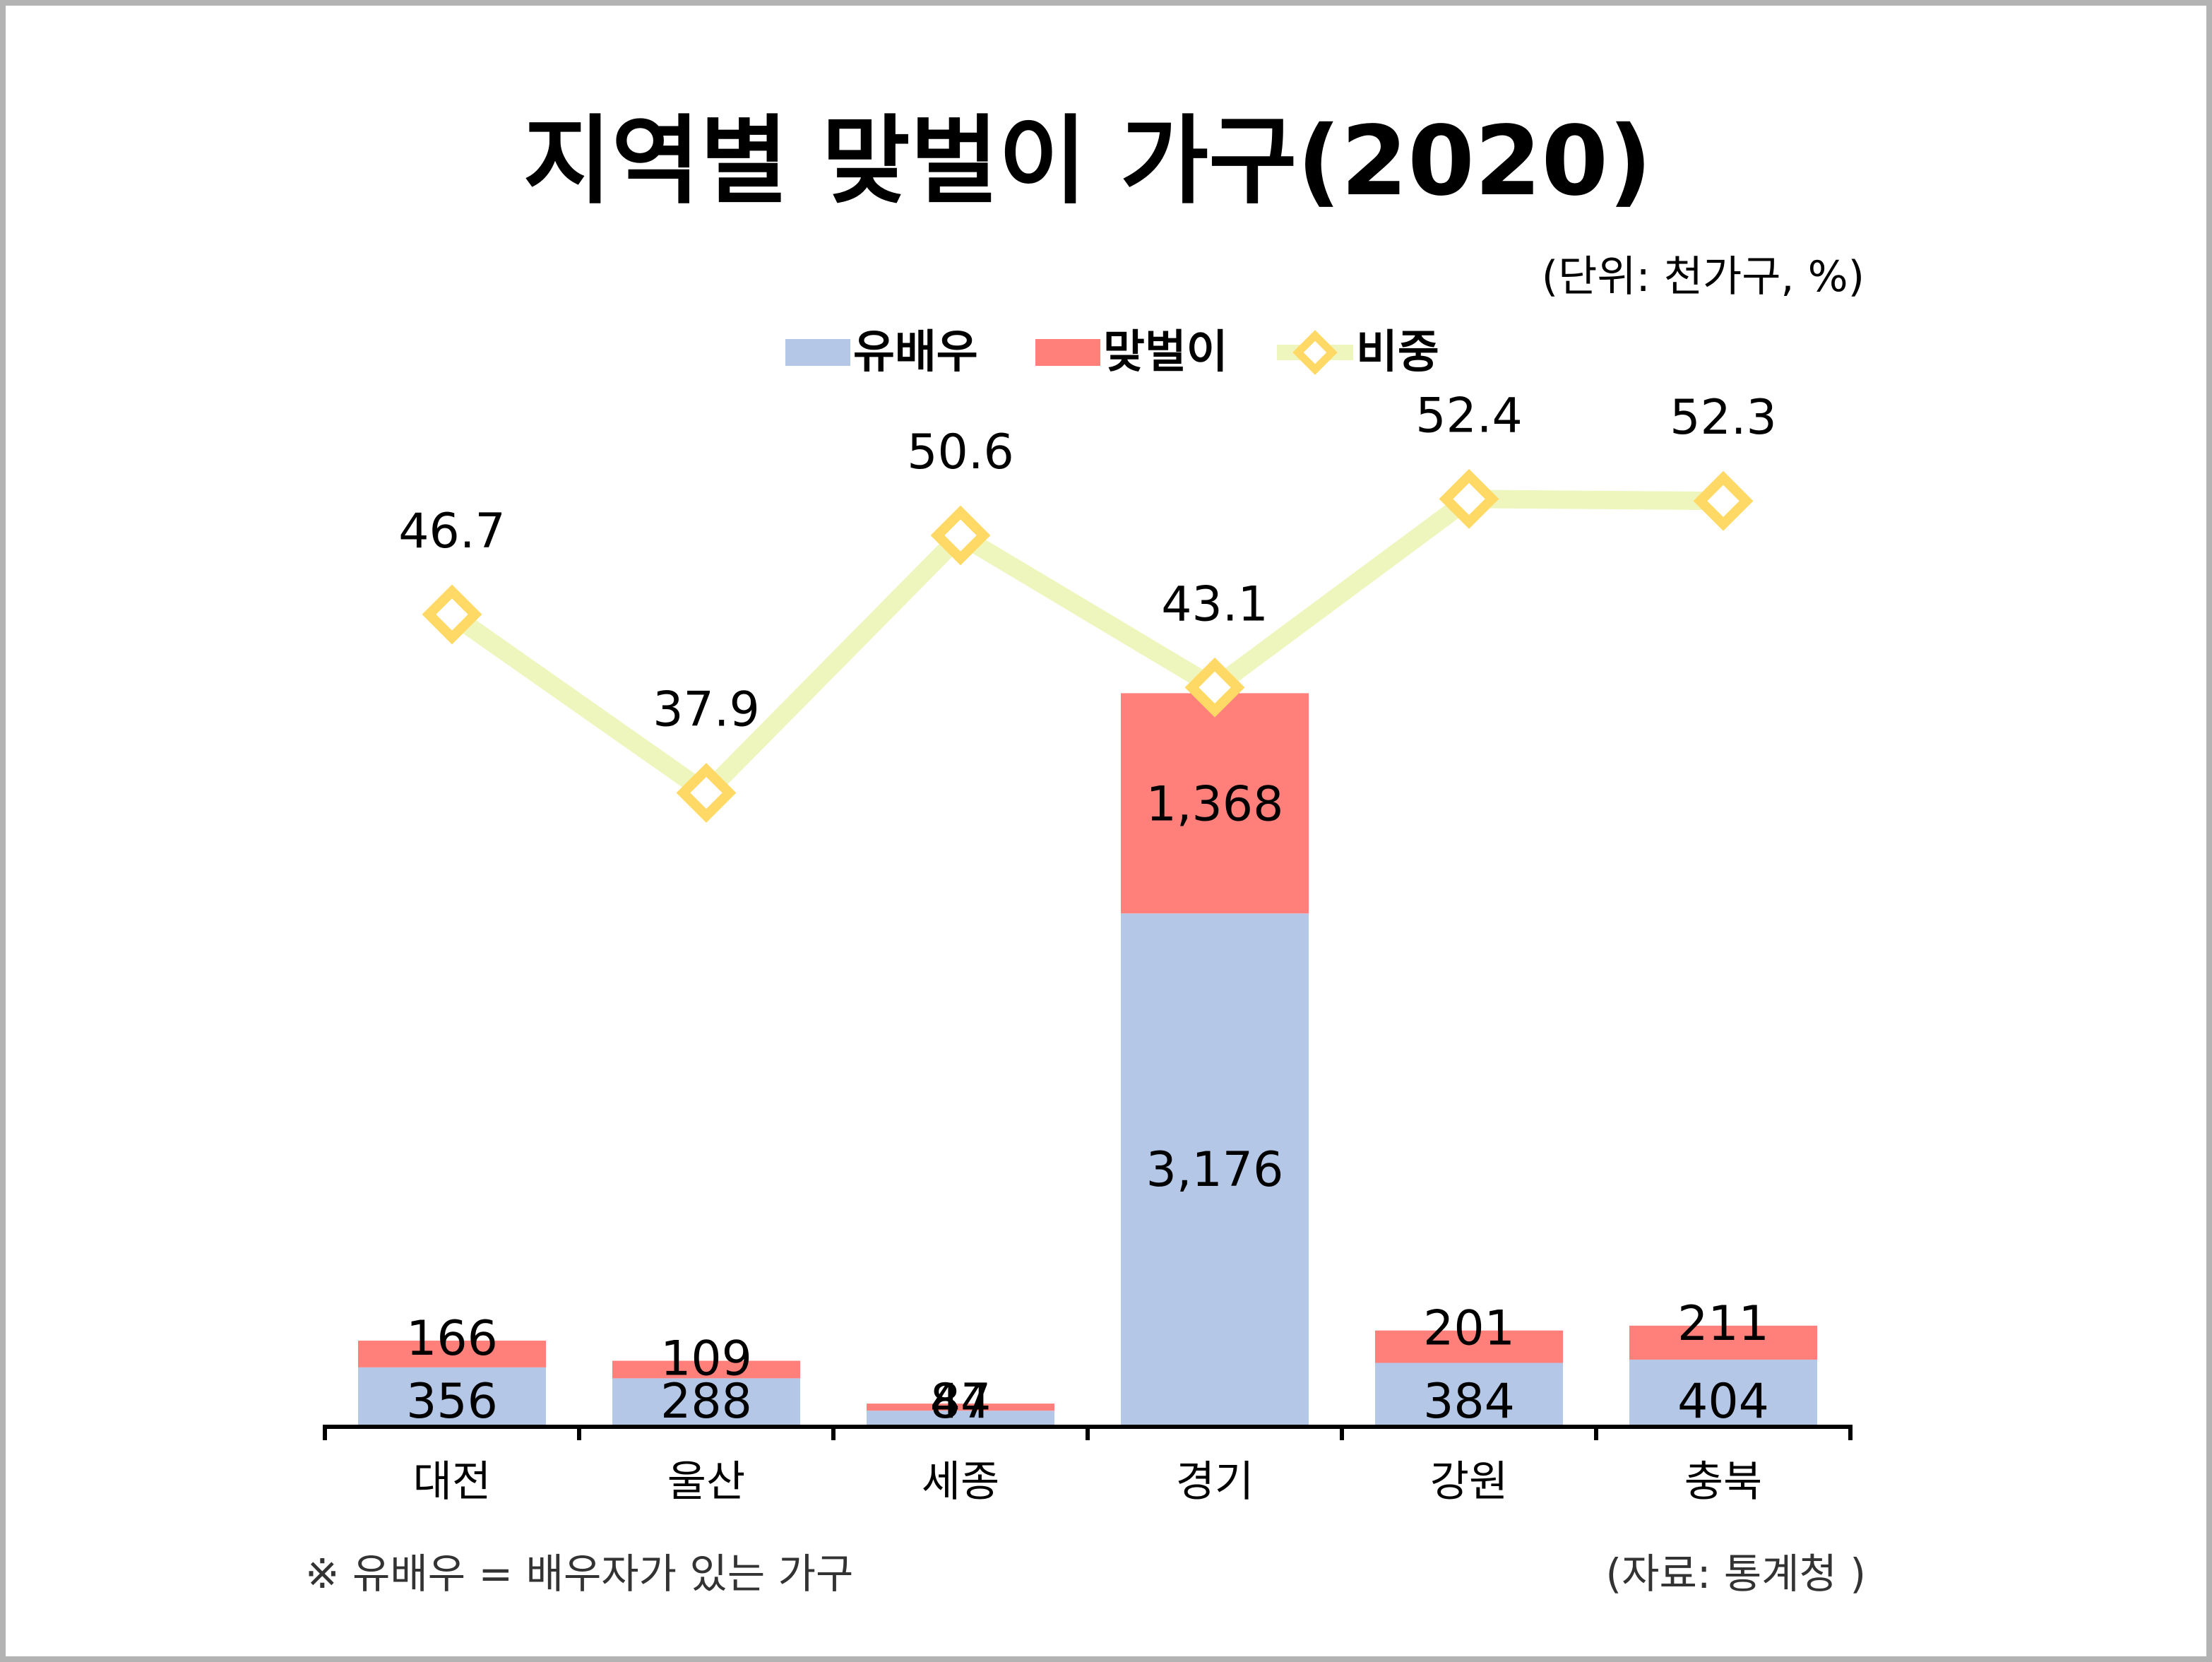 This screenshot has height=1662, width=2212. I want to click on label-dual-income-4: 201, so click(1469, 1329).